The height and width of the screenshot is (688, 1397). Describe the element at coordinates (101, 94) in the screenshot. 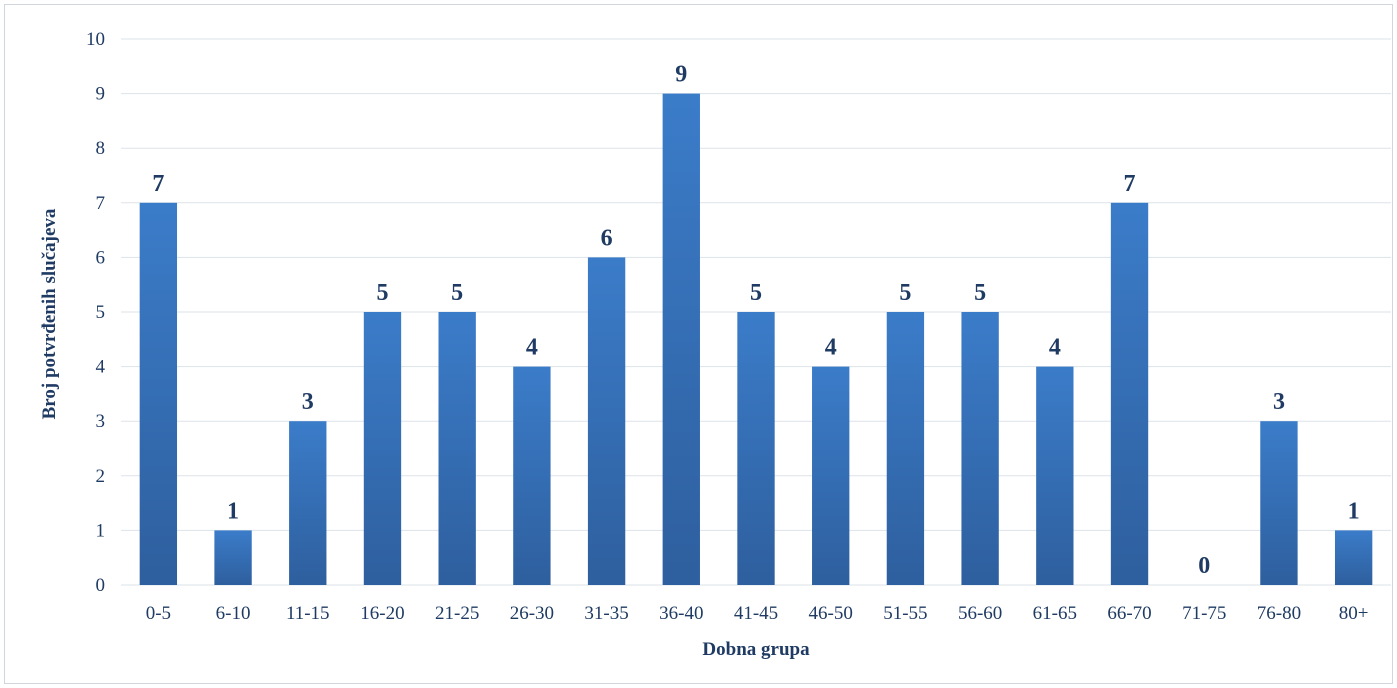

I see `y-tick-label: 9` at that location.